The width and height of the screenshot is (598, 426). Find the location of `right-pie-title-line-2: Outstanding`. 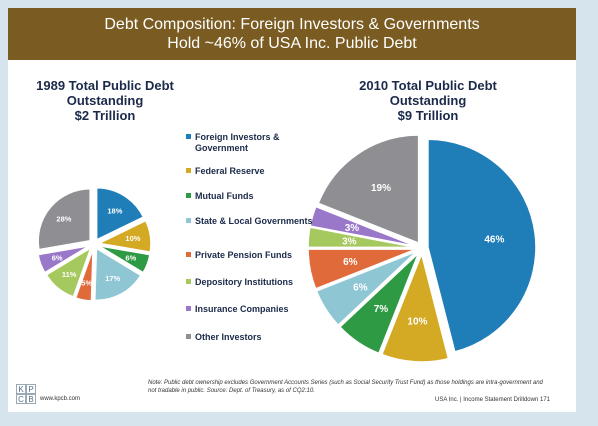

right-pie-title-line-2: Outstanding is located at coordinates (428, 100).